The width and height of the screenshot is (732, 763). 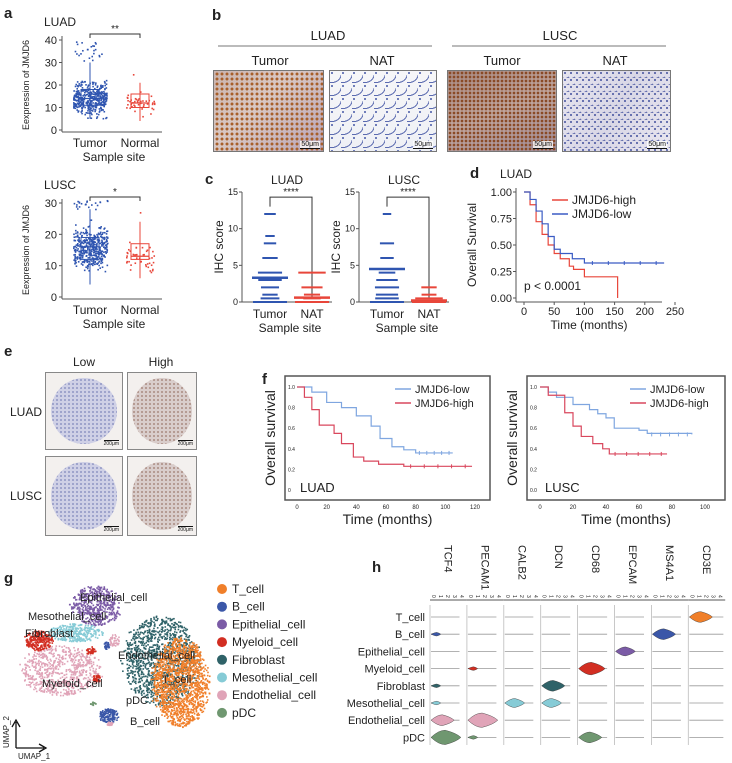 What do you see at coordinates (560, 35) in the screenshot?
I see `b-group-lusc: LUSC` at bounding box center [560, 35].